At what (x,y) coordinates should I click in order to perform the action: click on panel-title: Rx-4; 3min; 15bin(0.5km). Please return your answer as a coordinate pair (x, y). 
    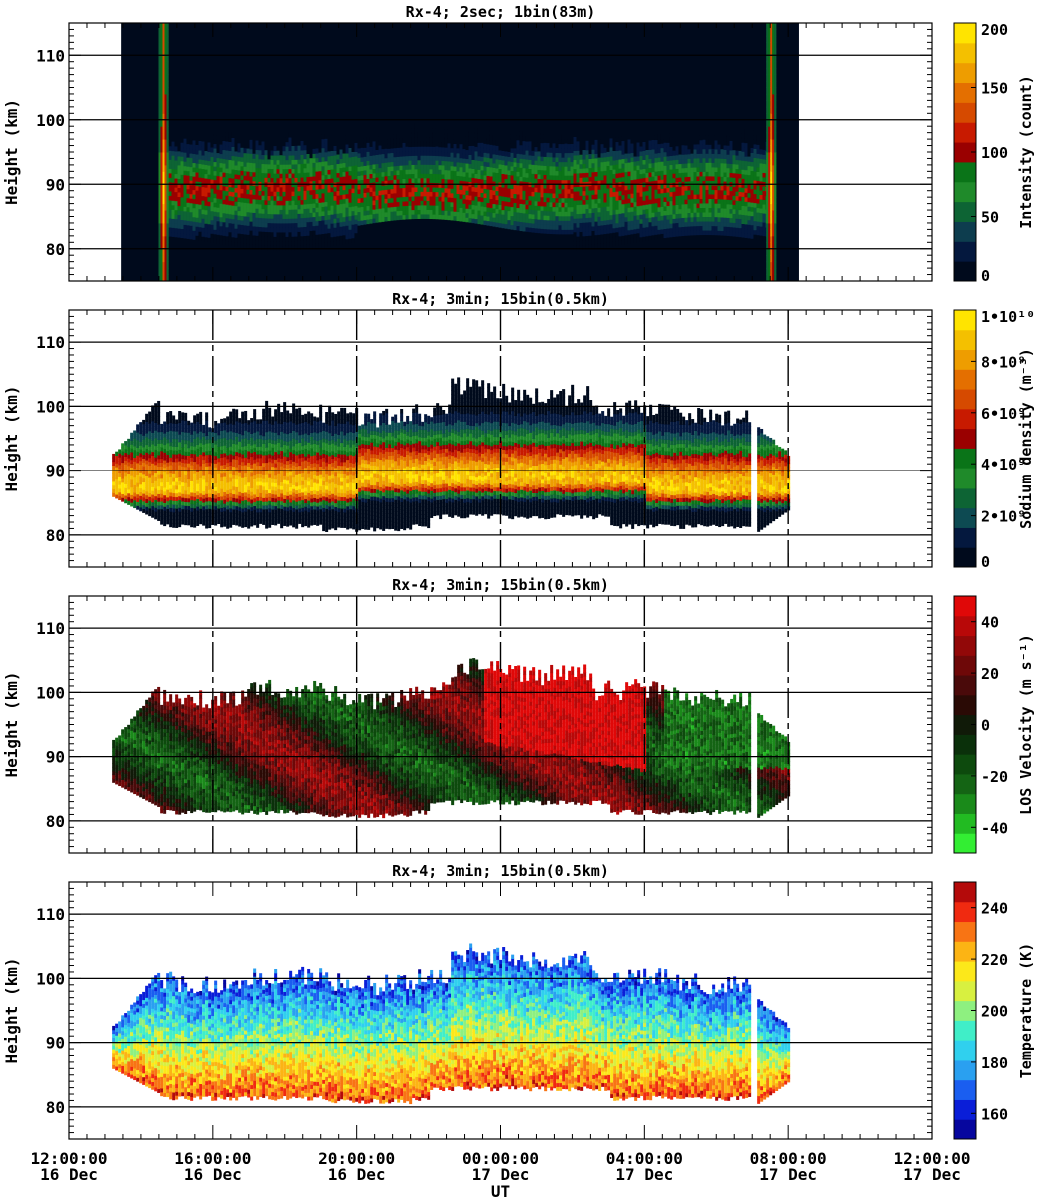
    Looking at the image, I should click on (500, 871).